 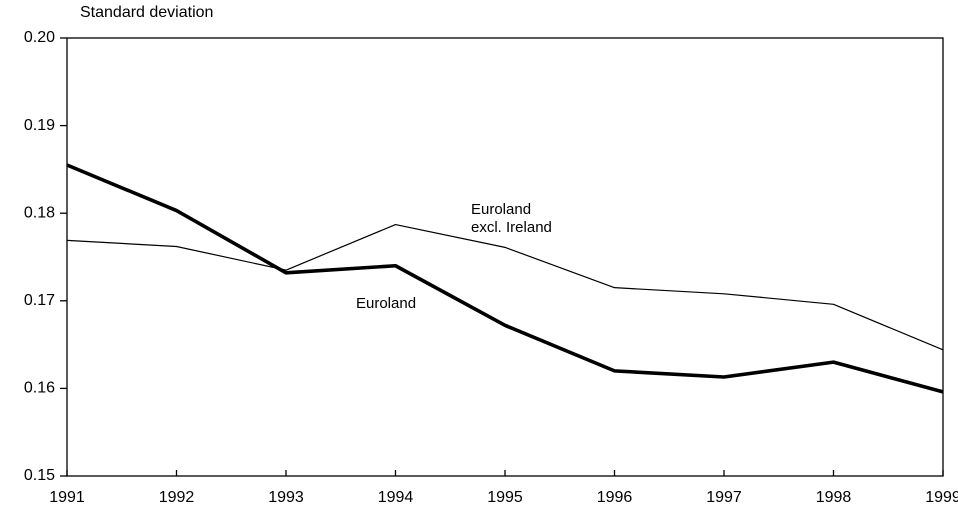 I want to click on y-tick-label: 0.19, so click(x=39, y=125).